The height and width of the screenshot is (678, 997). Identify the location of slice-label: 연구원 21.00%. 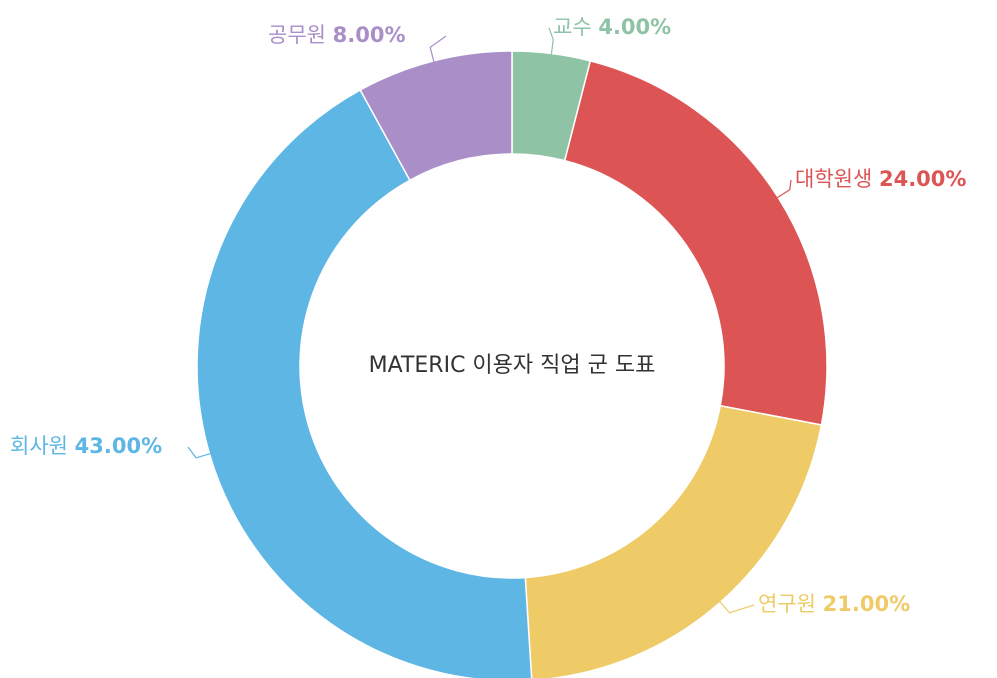
(834, 604).